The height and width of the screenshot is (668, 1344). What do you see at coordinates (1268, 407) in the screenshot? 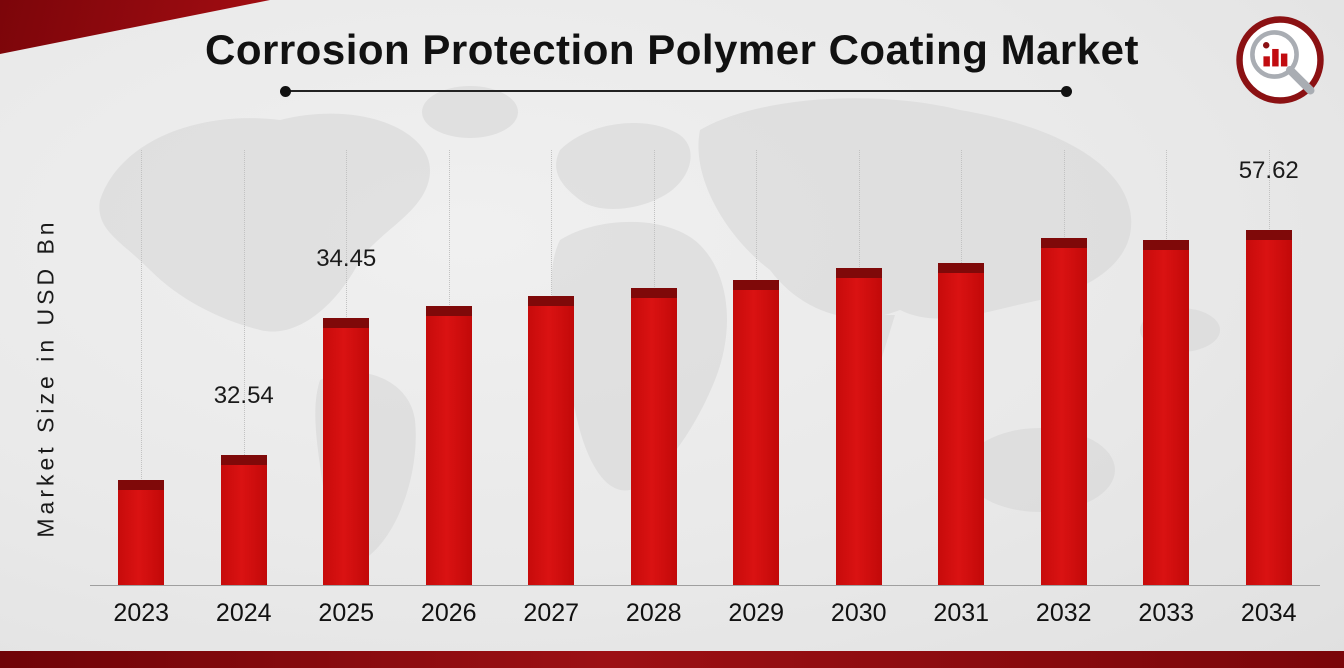
I see `bar-2034` at bounding box center [1268, 407].